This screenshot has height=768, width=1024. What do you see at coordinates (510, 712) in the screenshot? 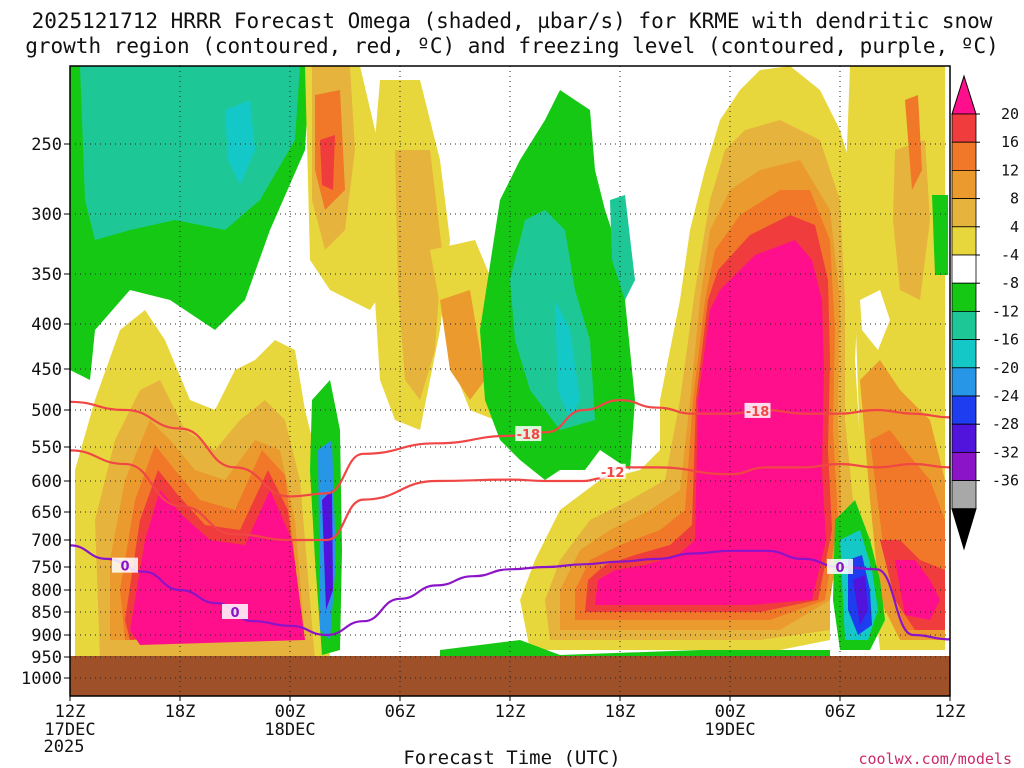
I see `x-tick-label-4: 12Z` at bounding box center [510, 712].